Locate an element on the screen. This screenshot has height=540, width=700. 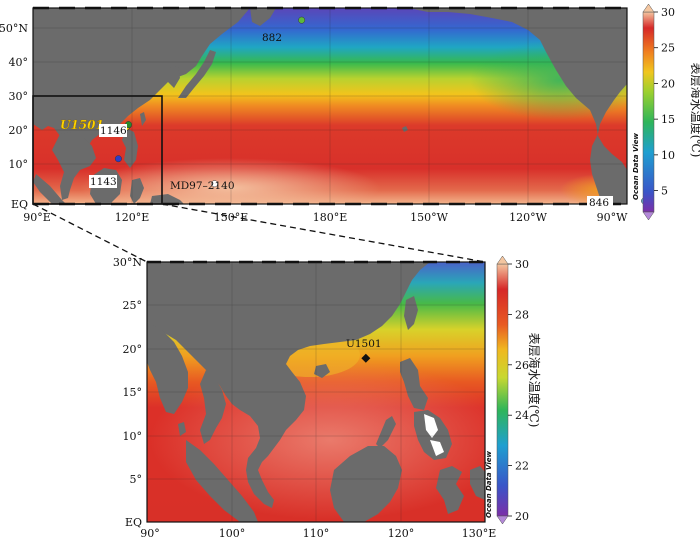
site-label-1146-bg is located at coordinates (113, 130).